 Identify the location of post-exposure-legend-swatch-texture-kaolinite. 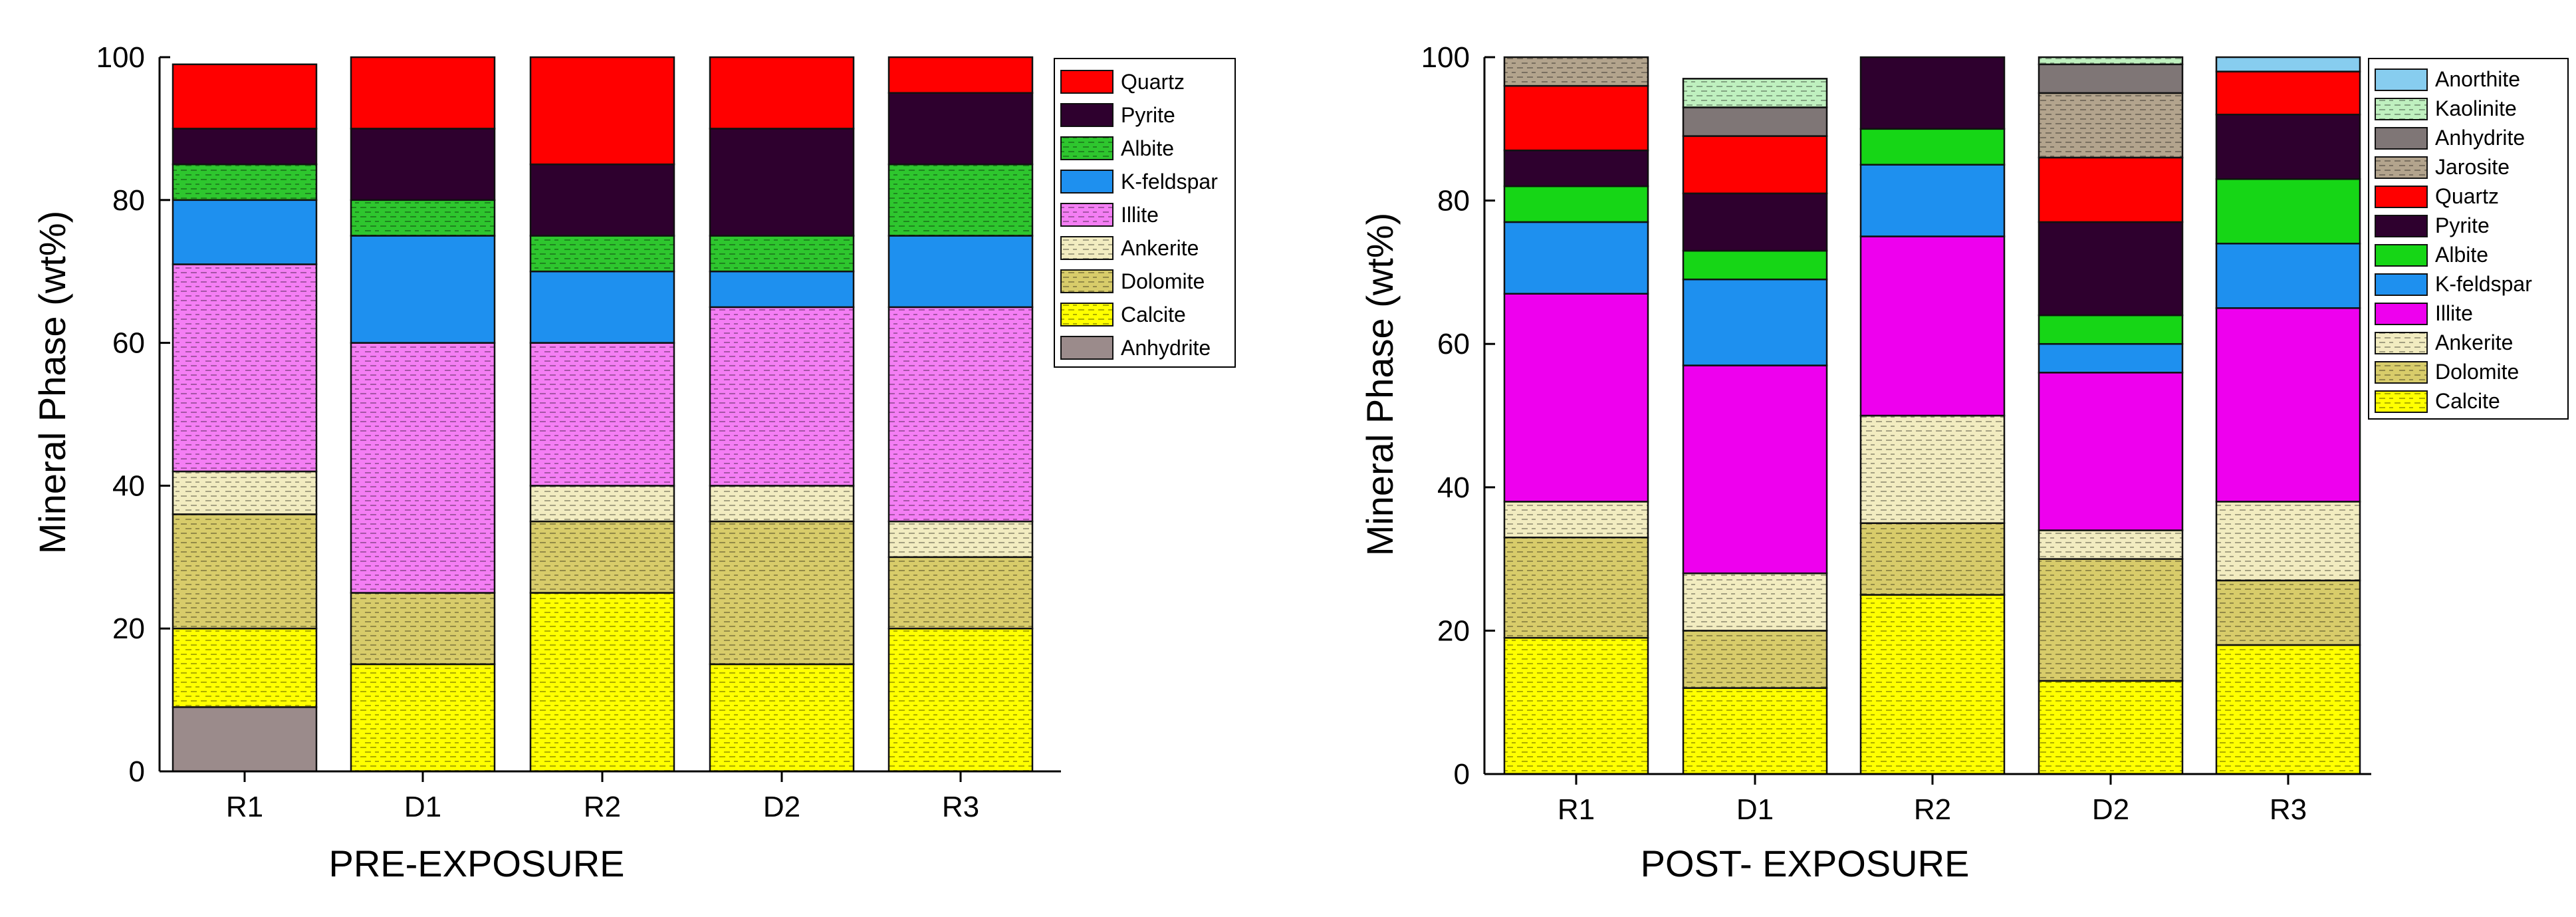
(2401, 109).